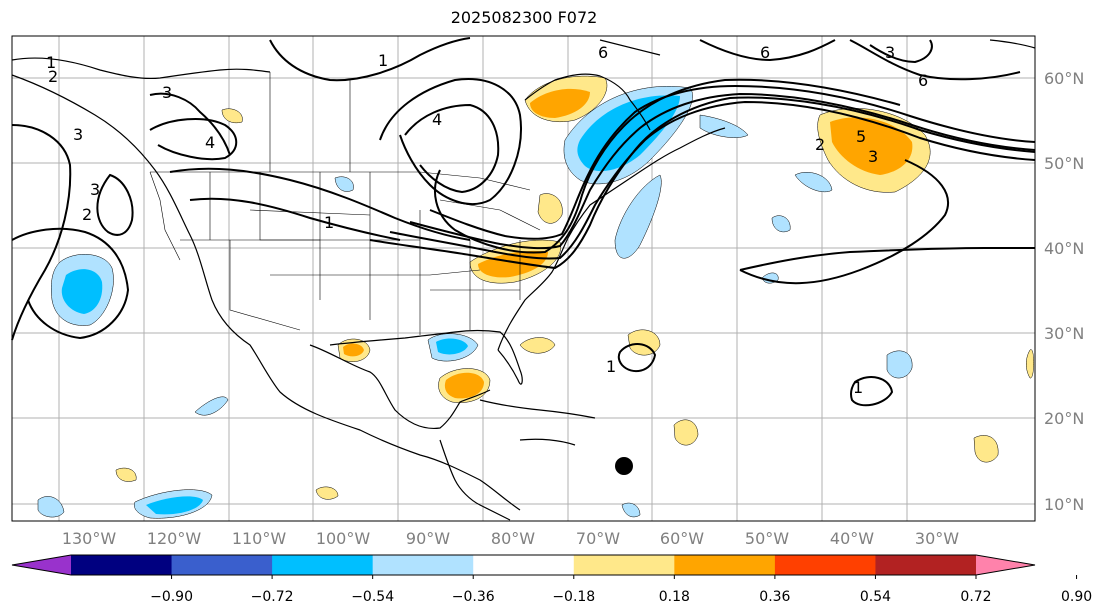  Describe the element at coordinates (875, 597) in the screenshot. I see `colorbar-tick-label: 0.54` at that location.